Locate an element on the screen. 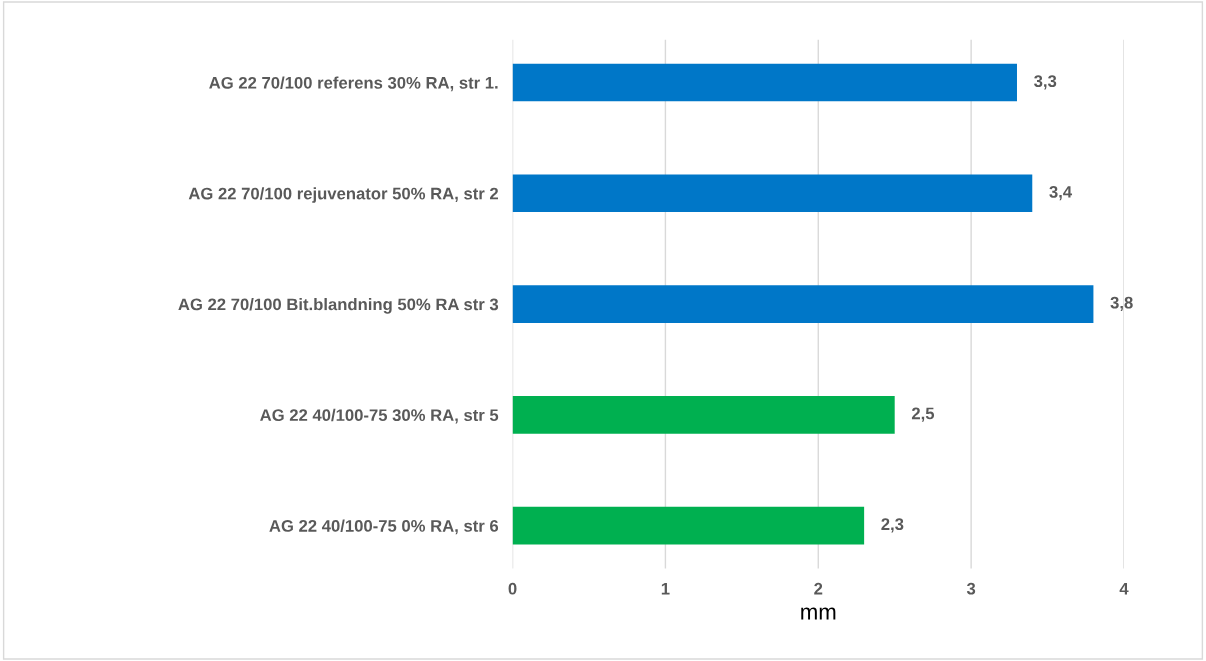 This screenshot has width=1206, height=661. data-label: 2,3 is located at coordinates (892, 525).